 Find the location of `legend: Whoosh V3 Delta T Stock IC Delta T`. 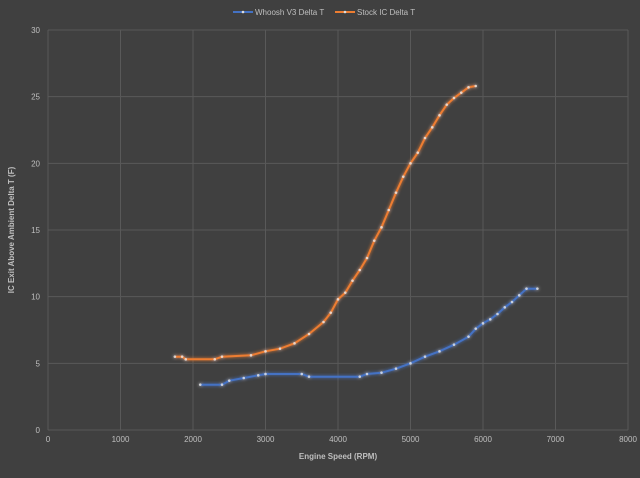

legend: Whoosh V3 Delta T Stock IC Delta T is located at coordinates (324, 12).